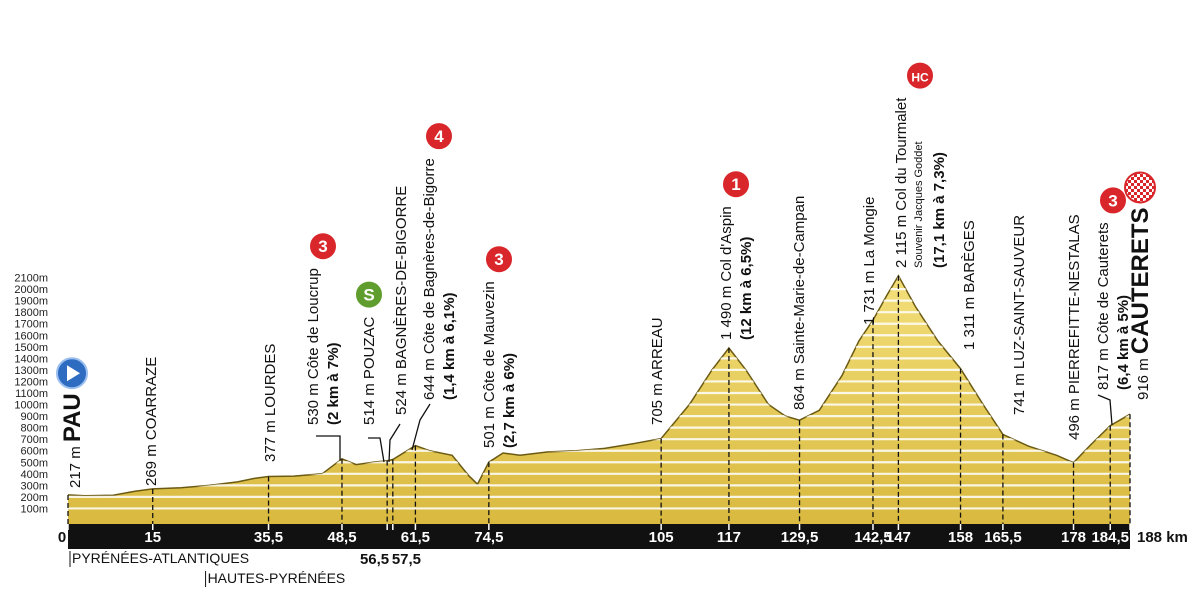 The height and width of the screenshot is (595, 1200). What do you see at coordinates (1140, 280) in the screenshot?
I see `waypoint-name: CAUTERETS` at bounding box center [1140, 280].